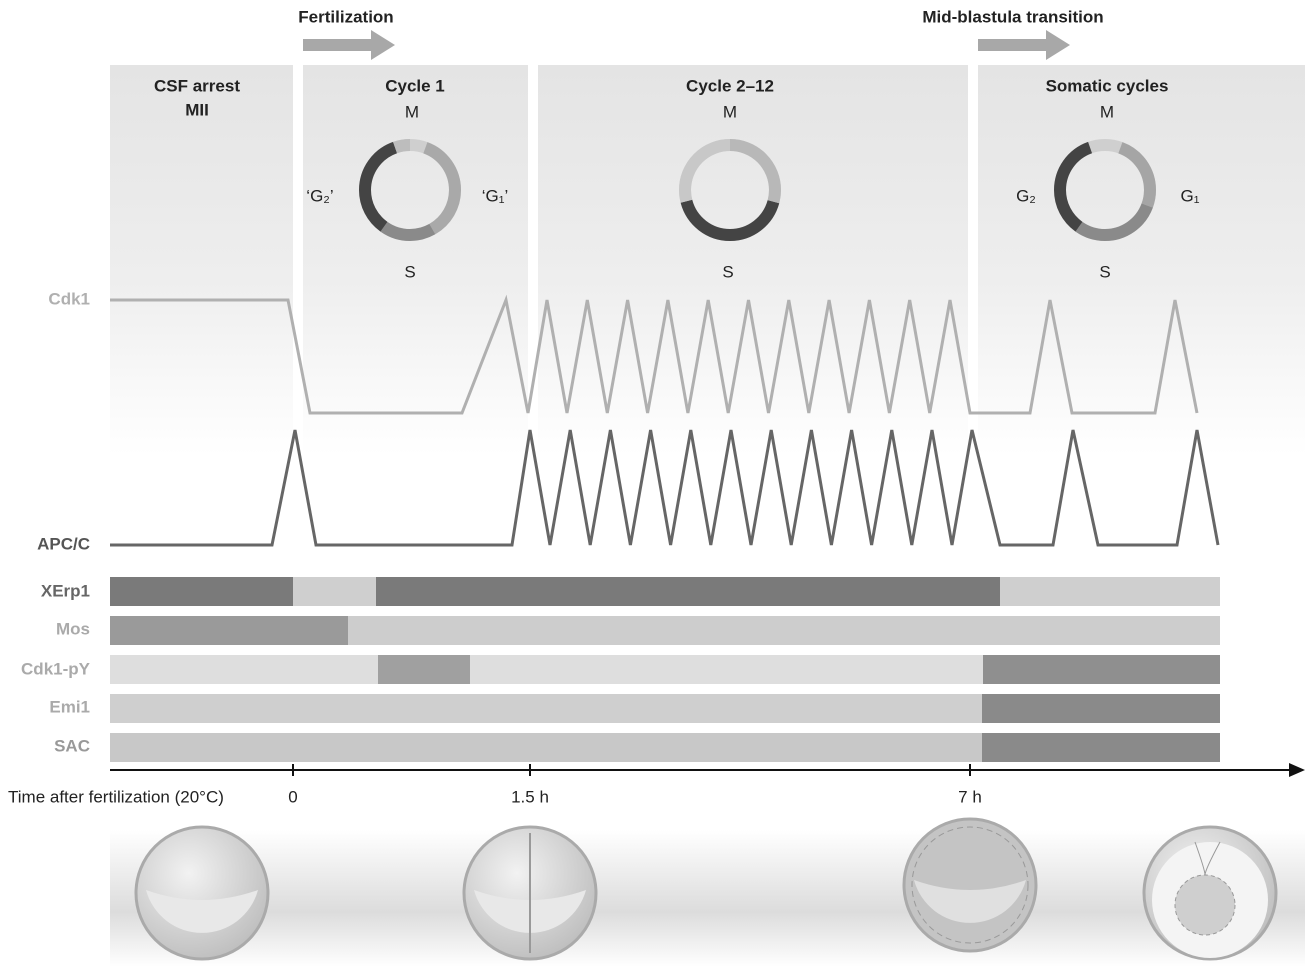  What do you see at coordinates (1107, 85) in the screenshot?
I see `phase-title: Somatic cycles` at bounding box center [1107, 85].